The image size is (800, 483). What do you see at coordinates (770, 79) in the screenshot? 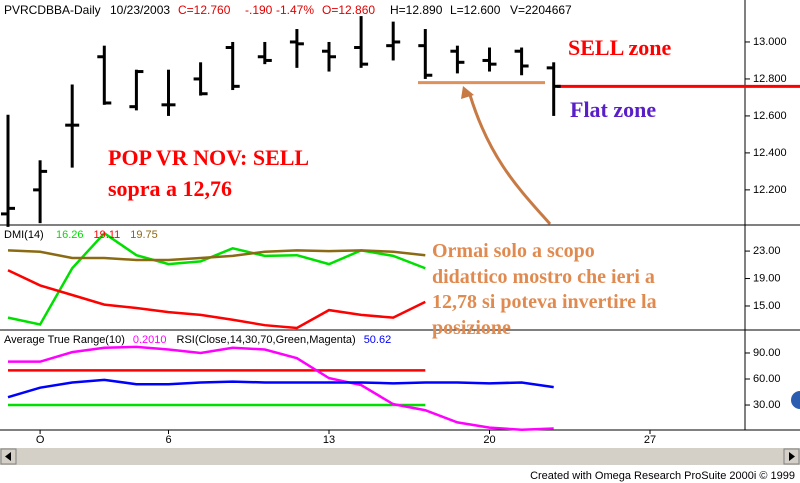
I see `y-tick-label: 12.800` at bounding box center [770, 79].